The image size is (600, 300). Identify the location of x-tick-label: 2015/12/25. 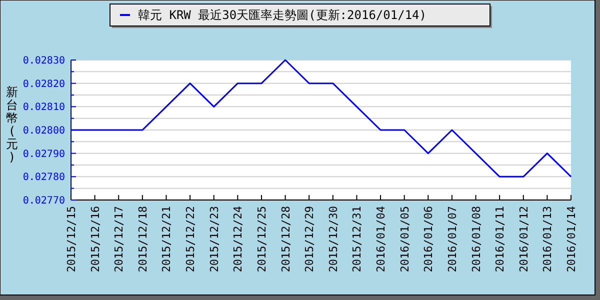
(261, 239).